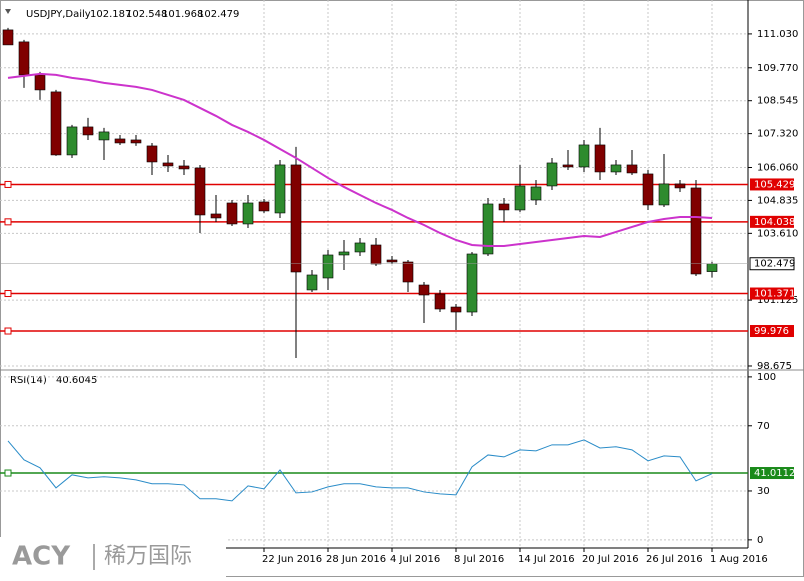 The width and height of the screenshot is (804, 581). What do you see at coordinates (148, 556) in the screenshot?
I see `watermark-name: 稀万国际` at bounding box center [148, 556].